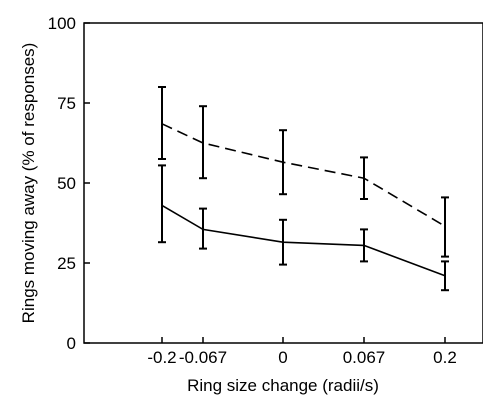  What do you see at coordinates (203, 357) in the screenshot?
I see `x-tick-label: -0.067` at bounding box center [203, 357].